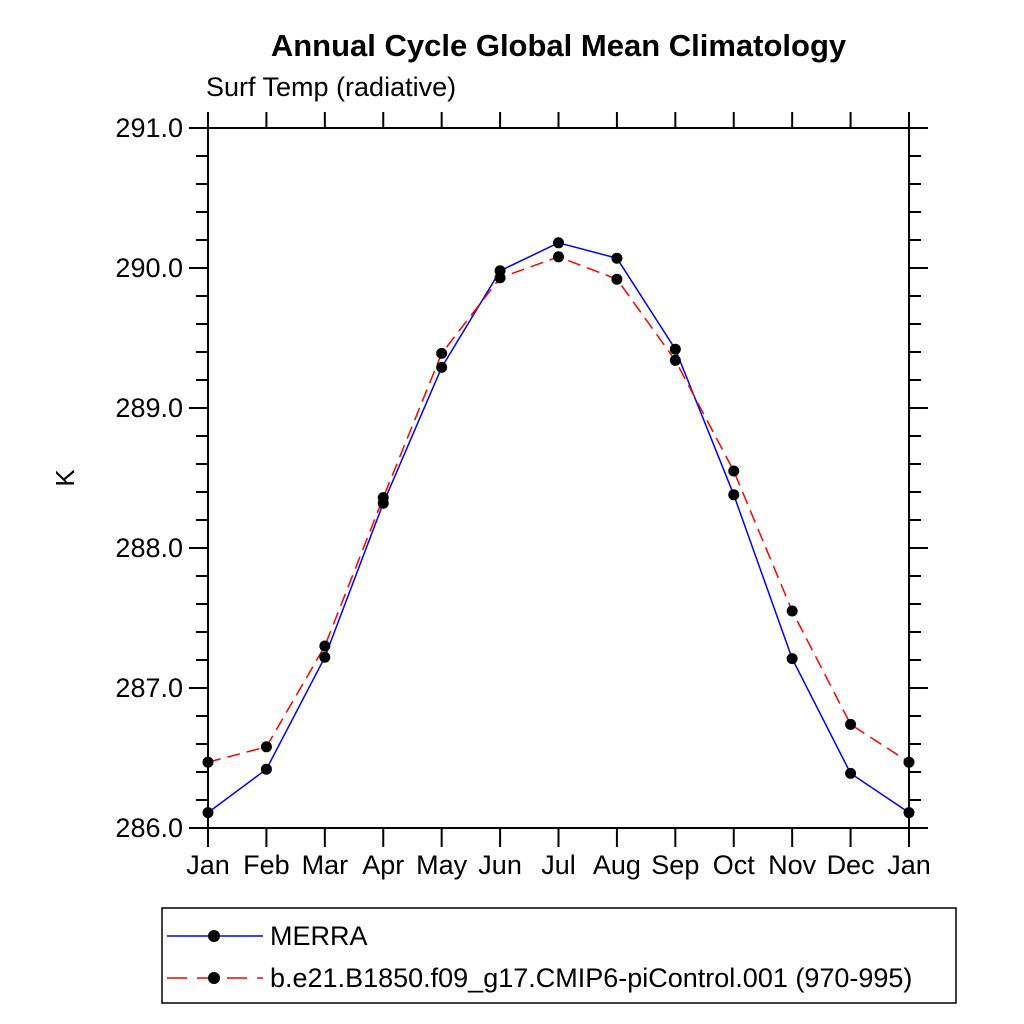  What do you see at coordinates (149, 128) in the screenshot?
I see `y-tick-label: 291.0` at bounding box center [149, 128].